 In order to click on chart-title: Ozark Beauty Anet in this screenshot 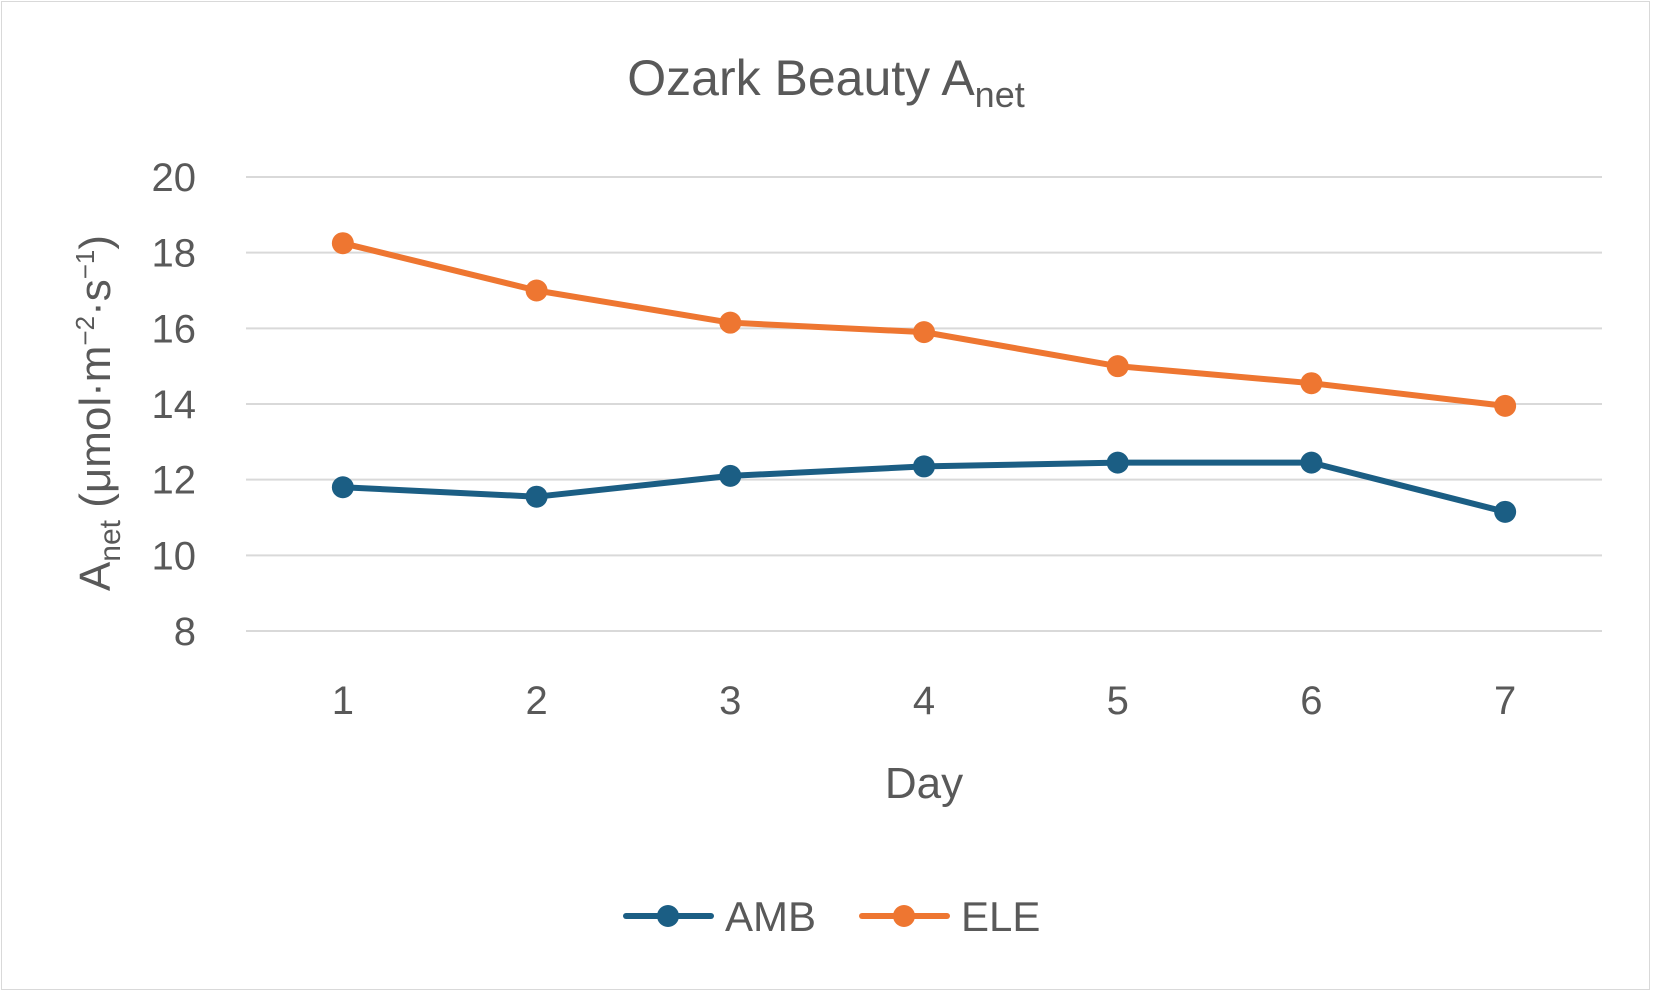, I will do `click(825, 82)`.